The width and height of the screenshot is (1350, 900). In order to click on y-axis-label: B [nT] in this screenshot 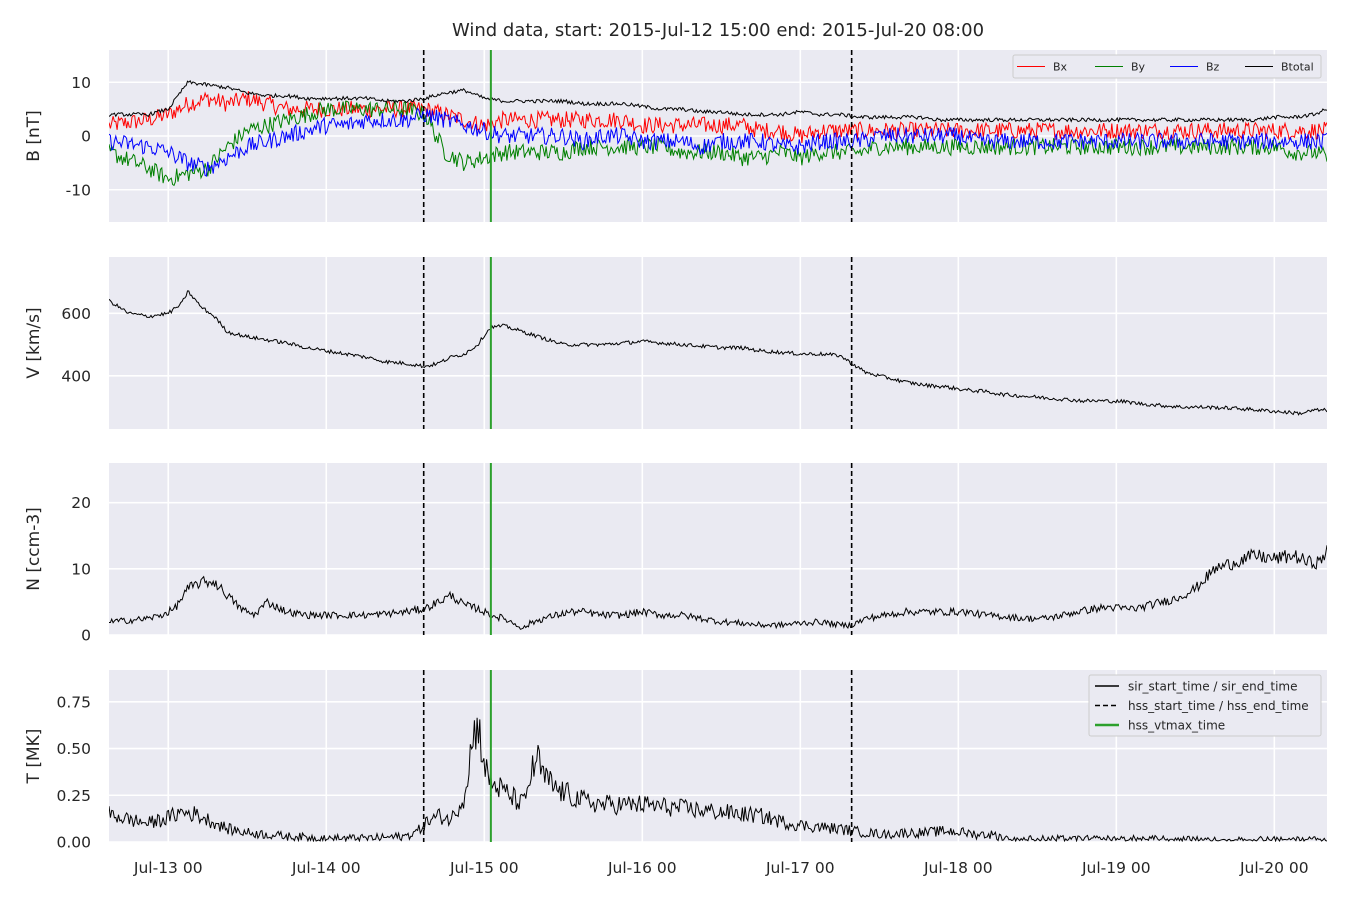, I will do `click(34, 136)`.